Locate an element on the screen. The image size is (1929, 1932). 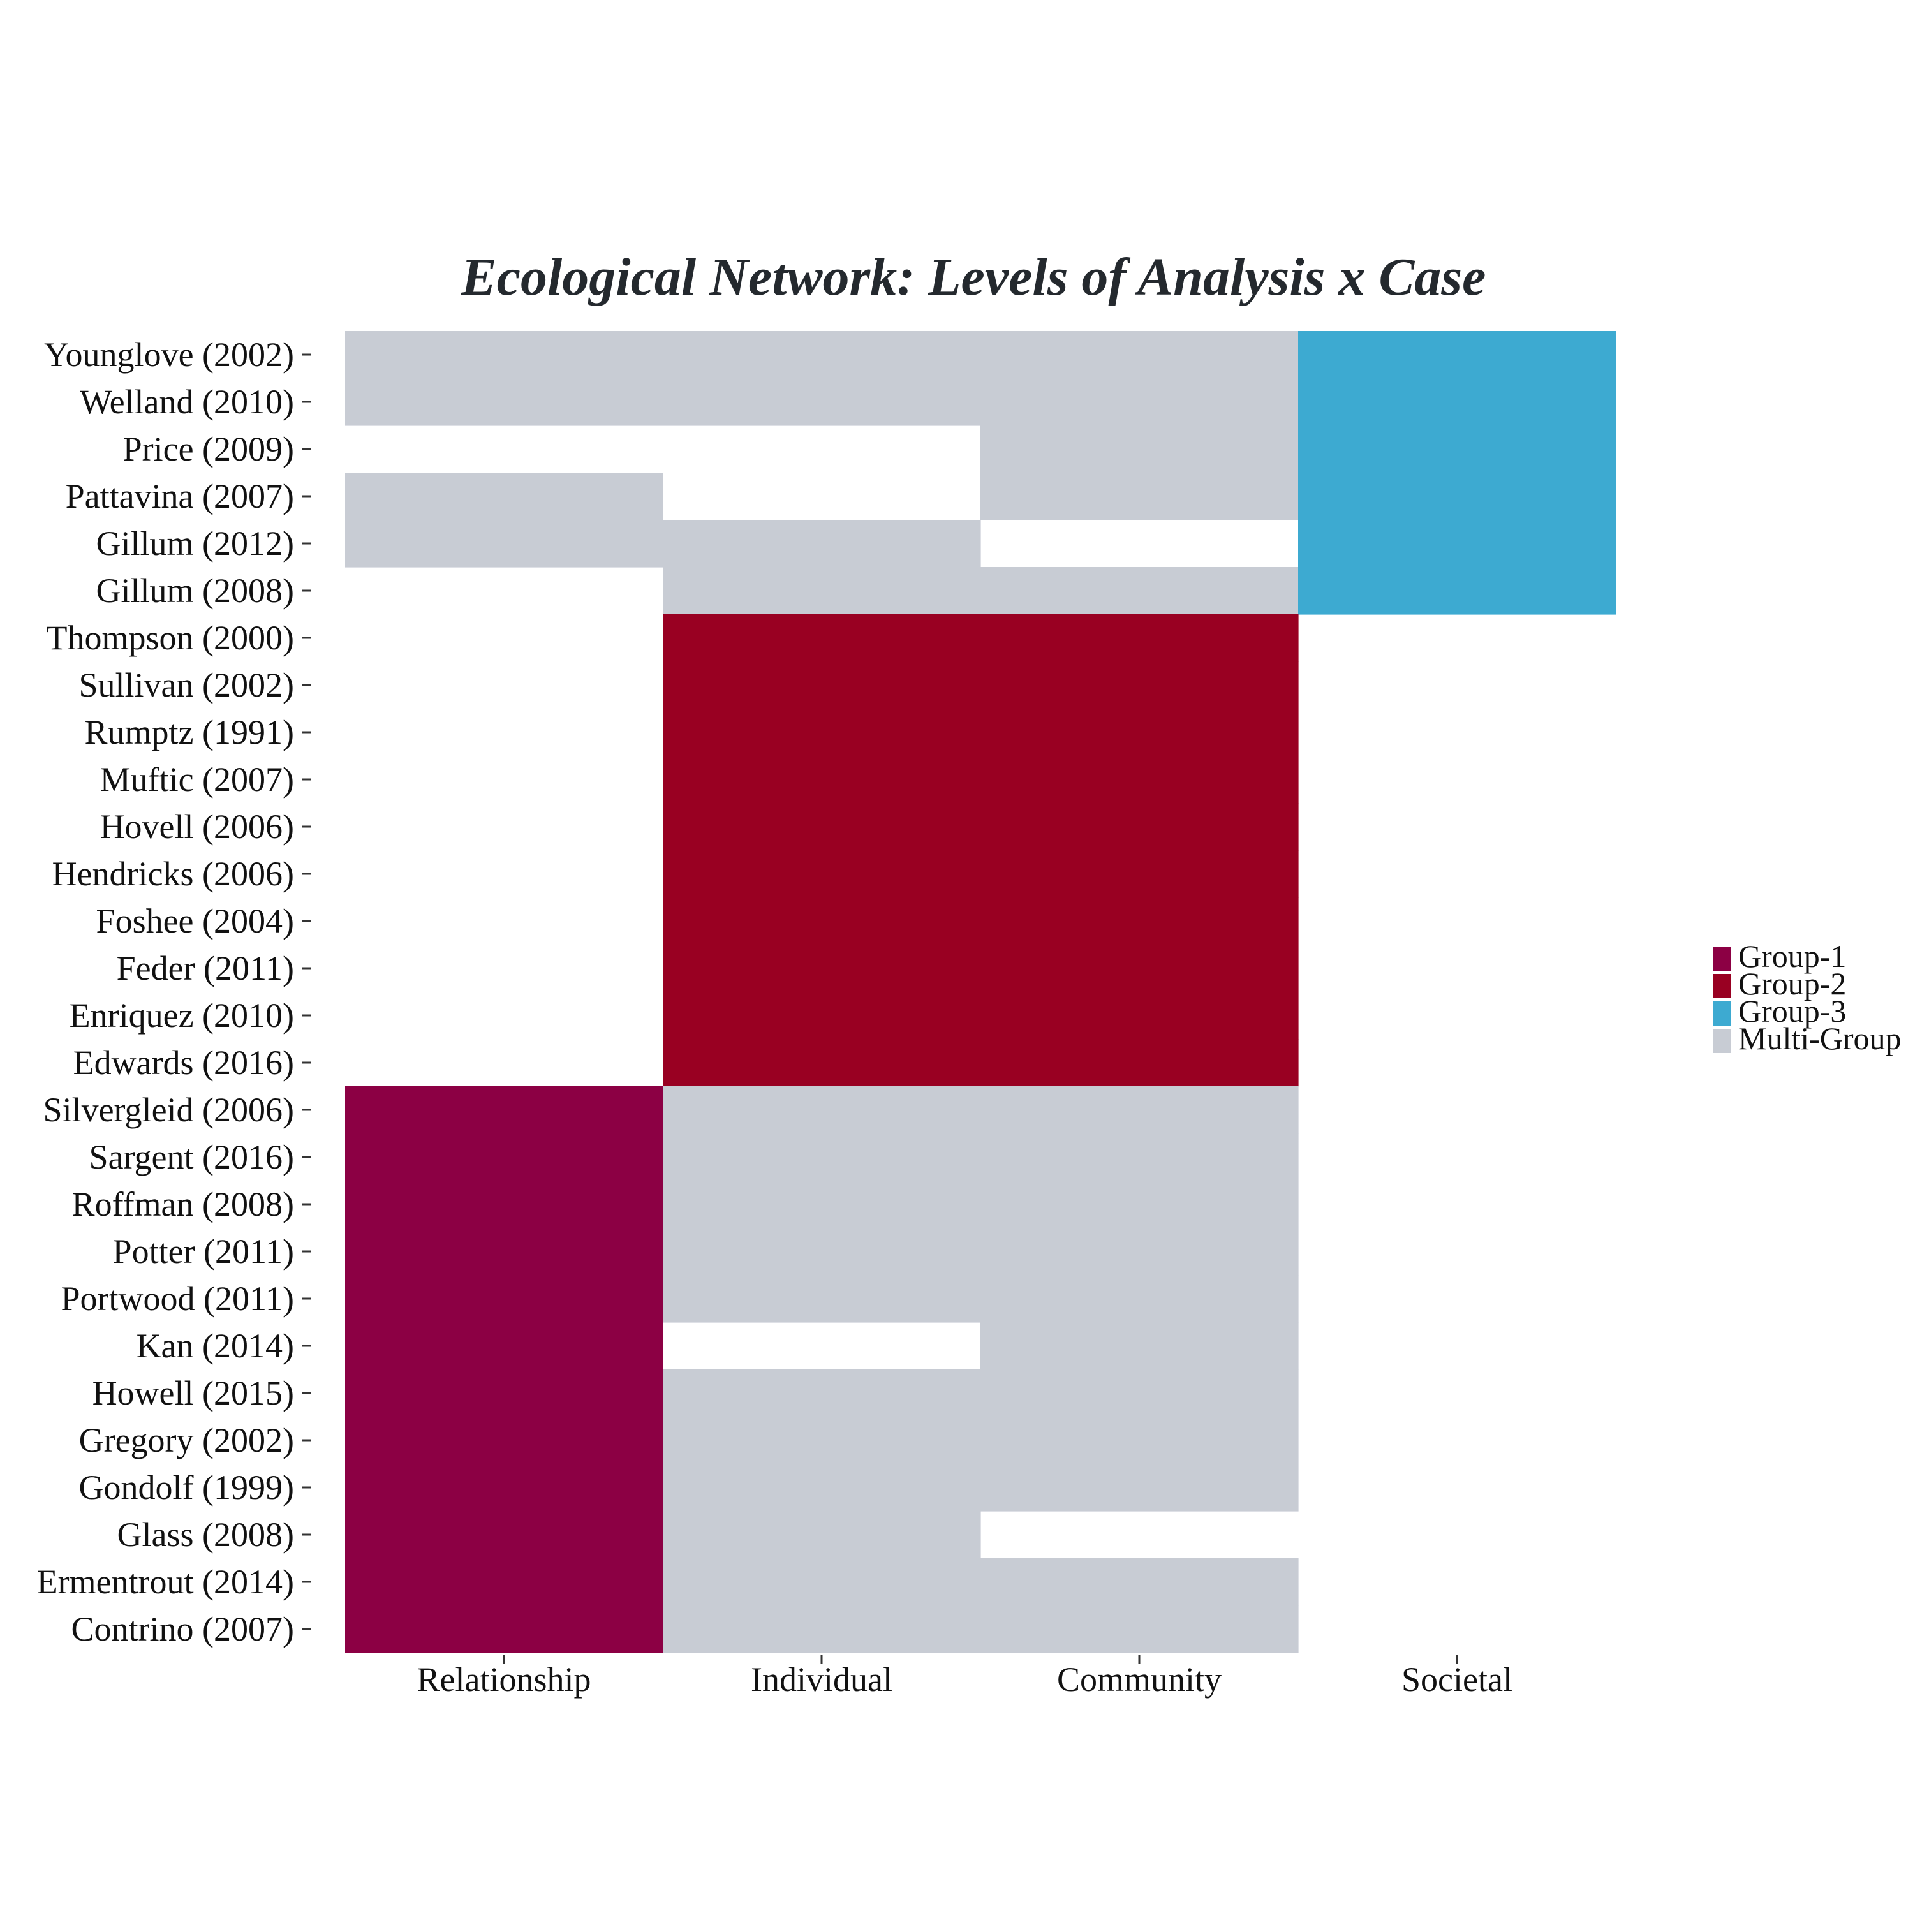
heatmap-cell-welland-2010-community is located at coordinates (1139, 402).